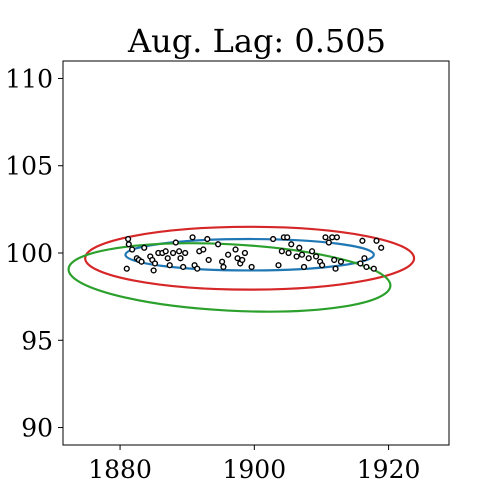 The width and height of the screenshot is (500, 500). Describe the element at coordinates (29, 166) in the screenshot. I see `y-tick-label: 105` at that location.